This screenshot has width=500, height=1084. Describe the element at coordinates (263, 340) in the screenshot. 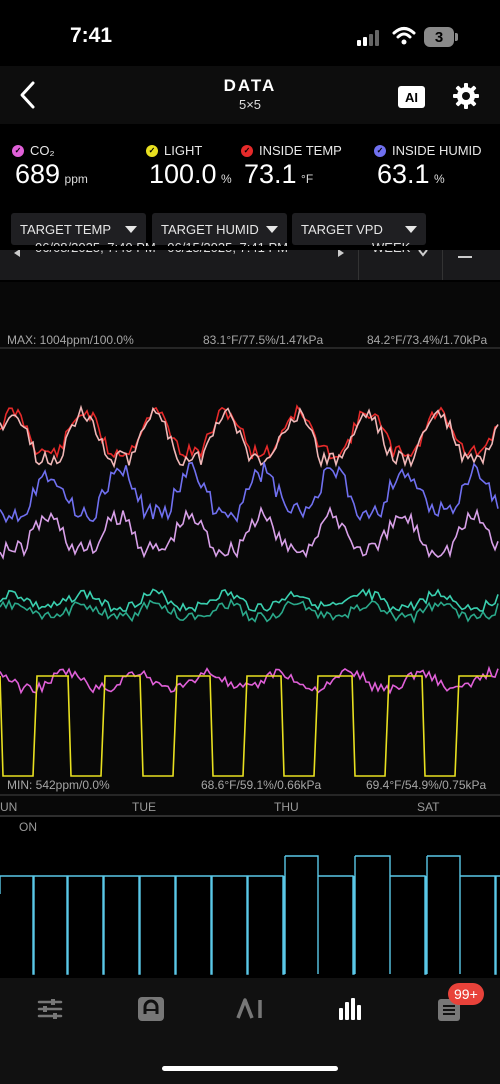

I see `stat-max-2: 83.1°F/77.5%/1.47kPa` at that location.